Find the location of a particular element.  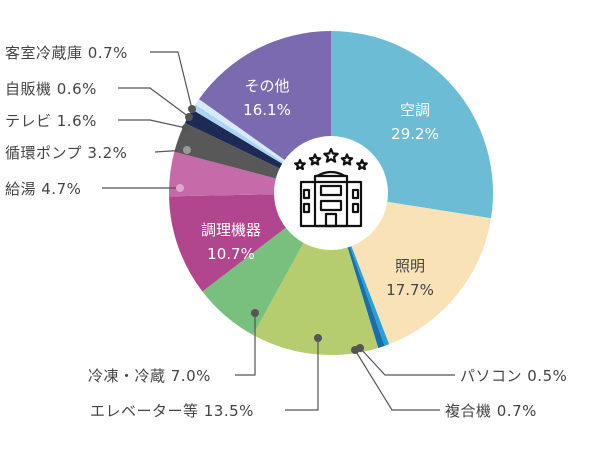

donut-hole is located at coordinates (331, 193).